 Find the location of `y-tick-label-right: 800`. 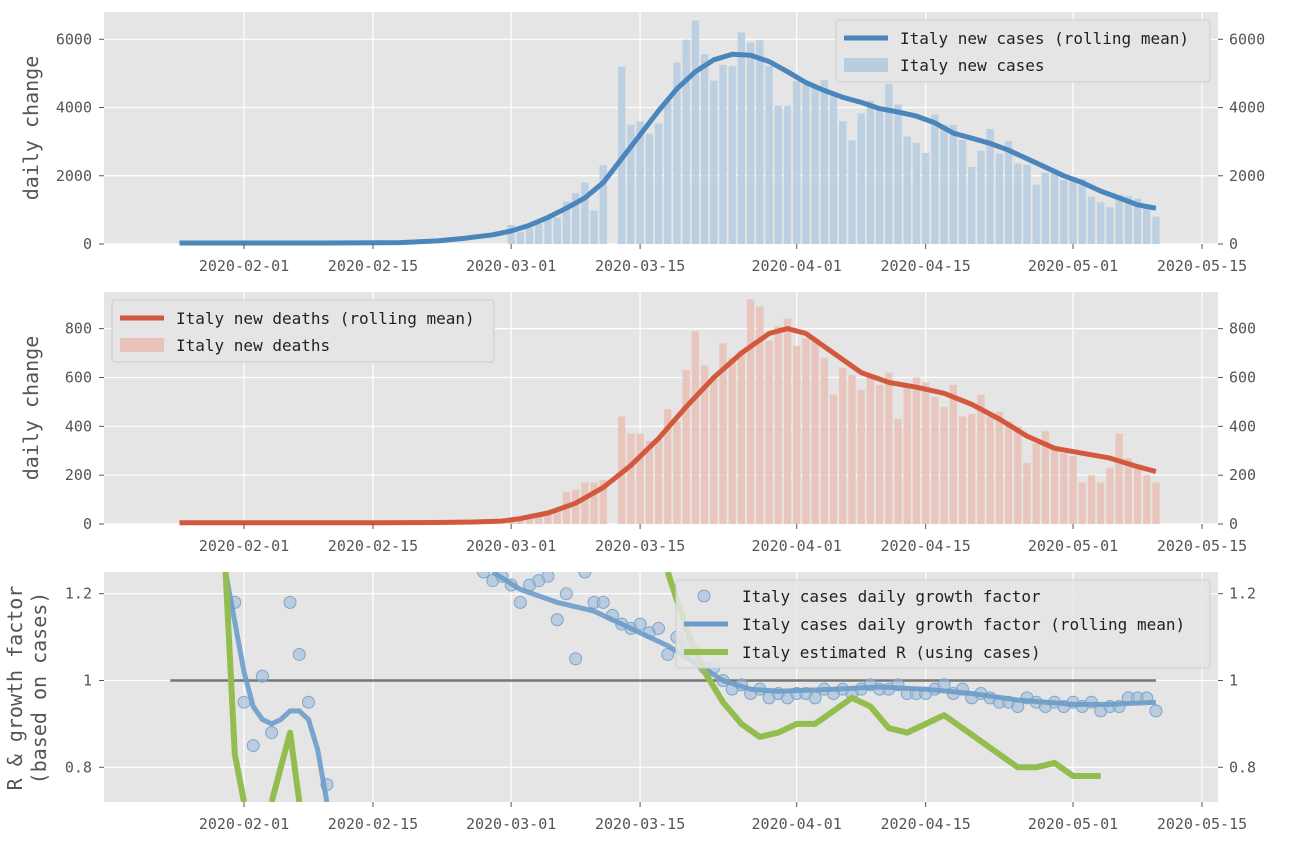

y-tick-label-right: 800 is located at coordinates (1242, 329).